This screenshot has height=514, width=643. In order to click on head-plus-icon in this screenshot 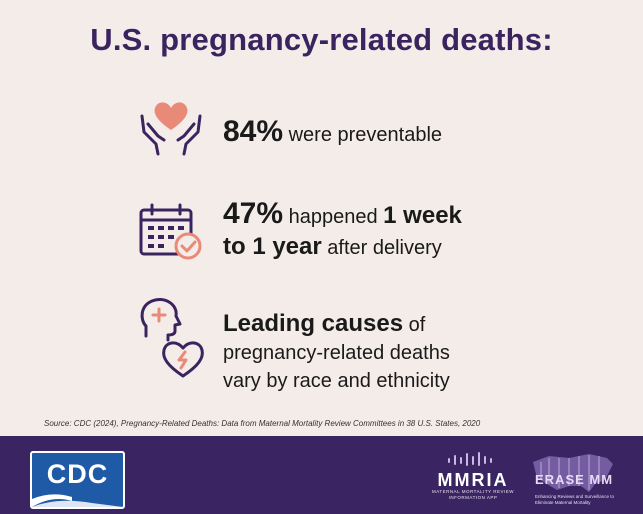, I will do `click(161, 320)`.